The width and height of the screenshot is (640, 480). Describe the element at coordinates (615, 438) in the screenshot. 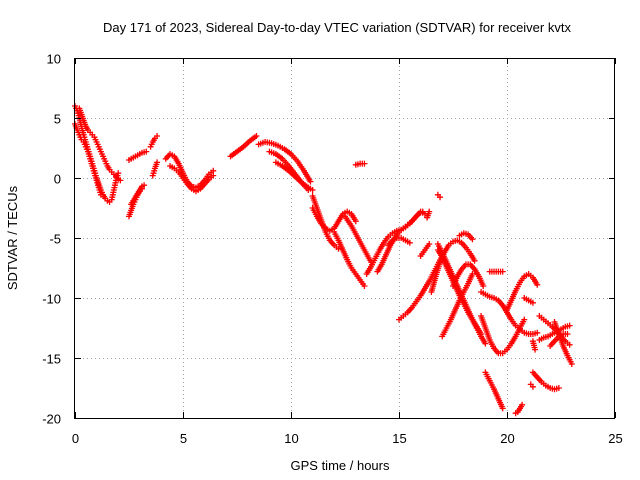

I see `x-tick-label: 25` at that location.